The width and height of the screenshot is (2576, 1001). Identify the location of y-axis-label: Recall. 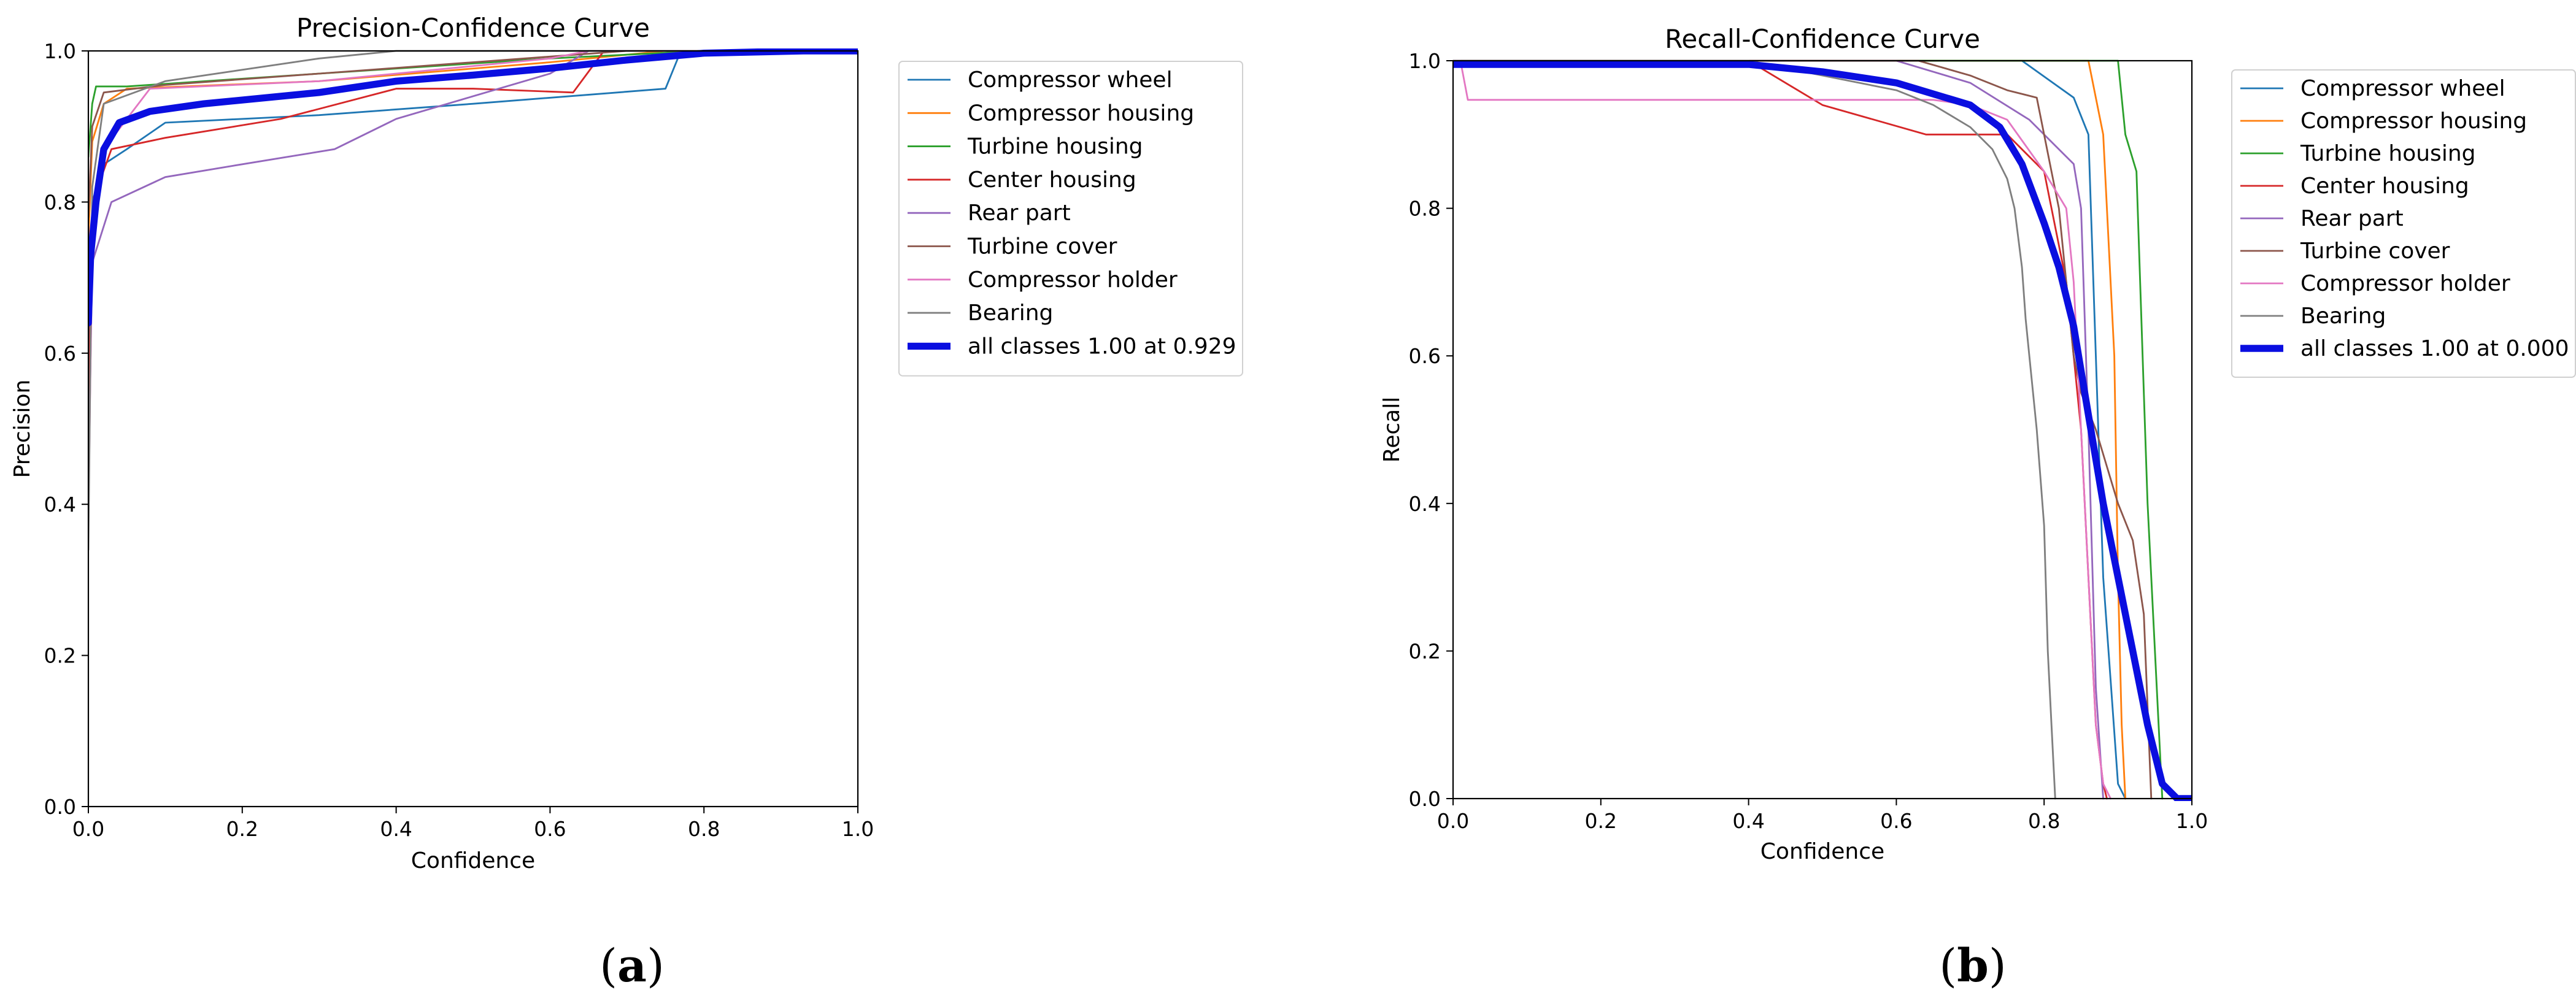
(1392, 430).